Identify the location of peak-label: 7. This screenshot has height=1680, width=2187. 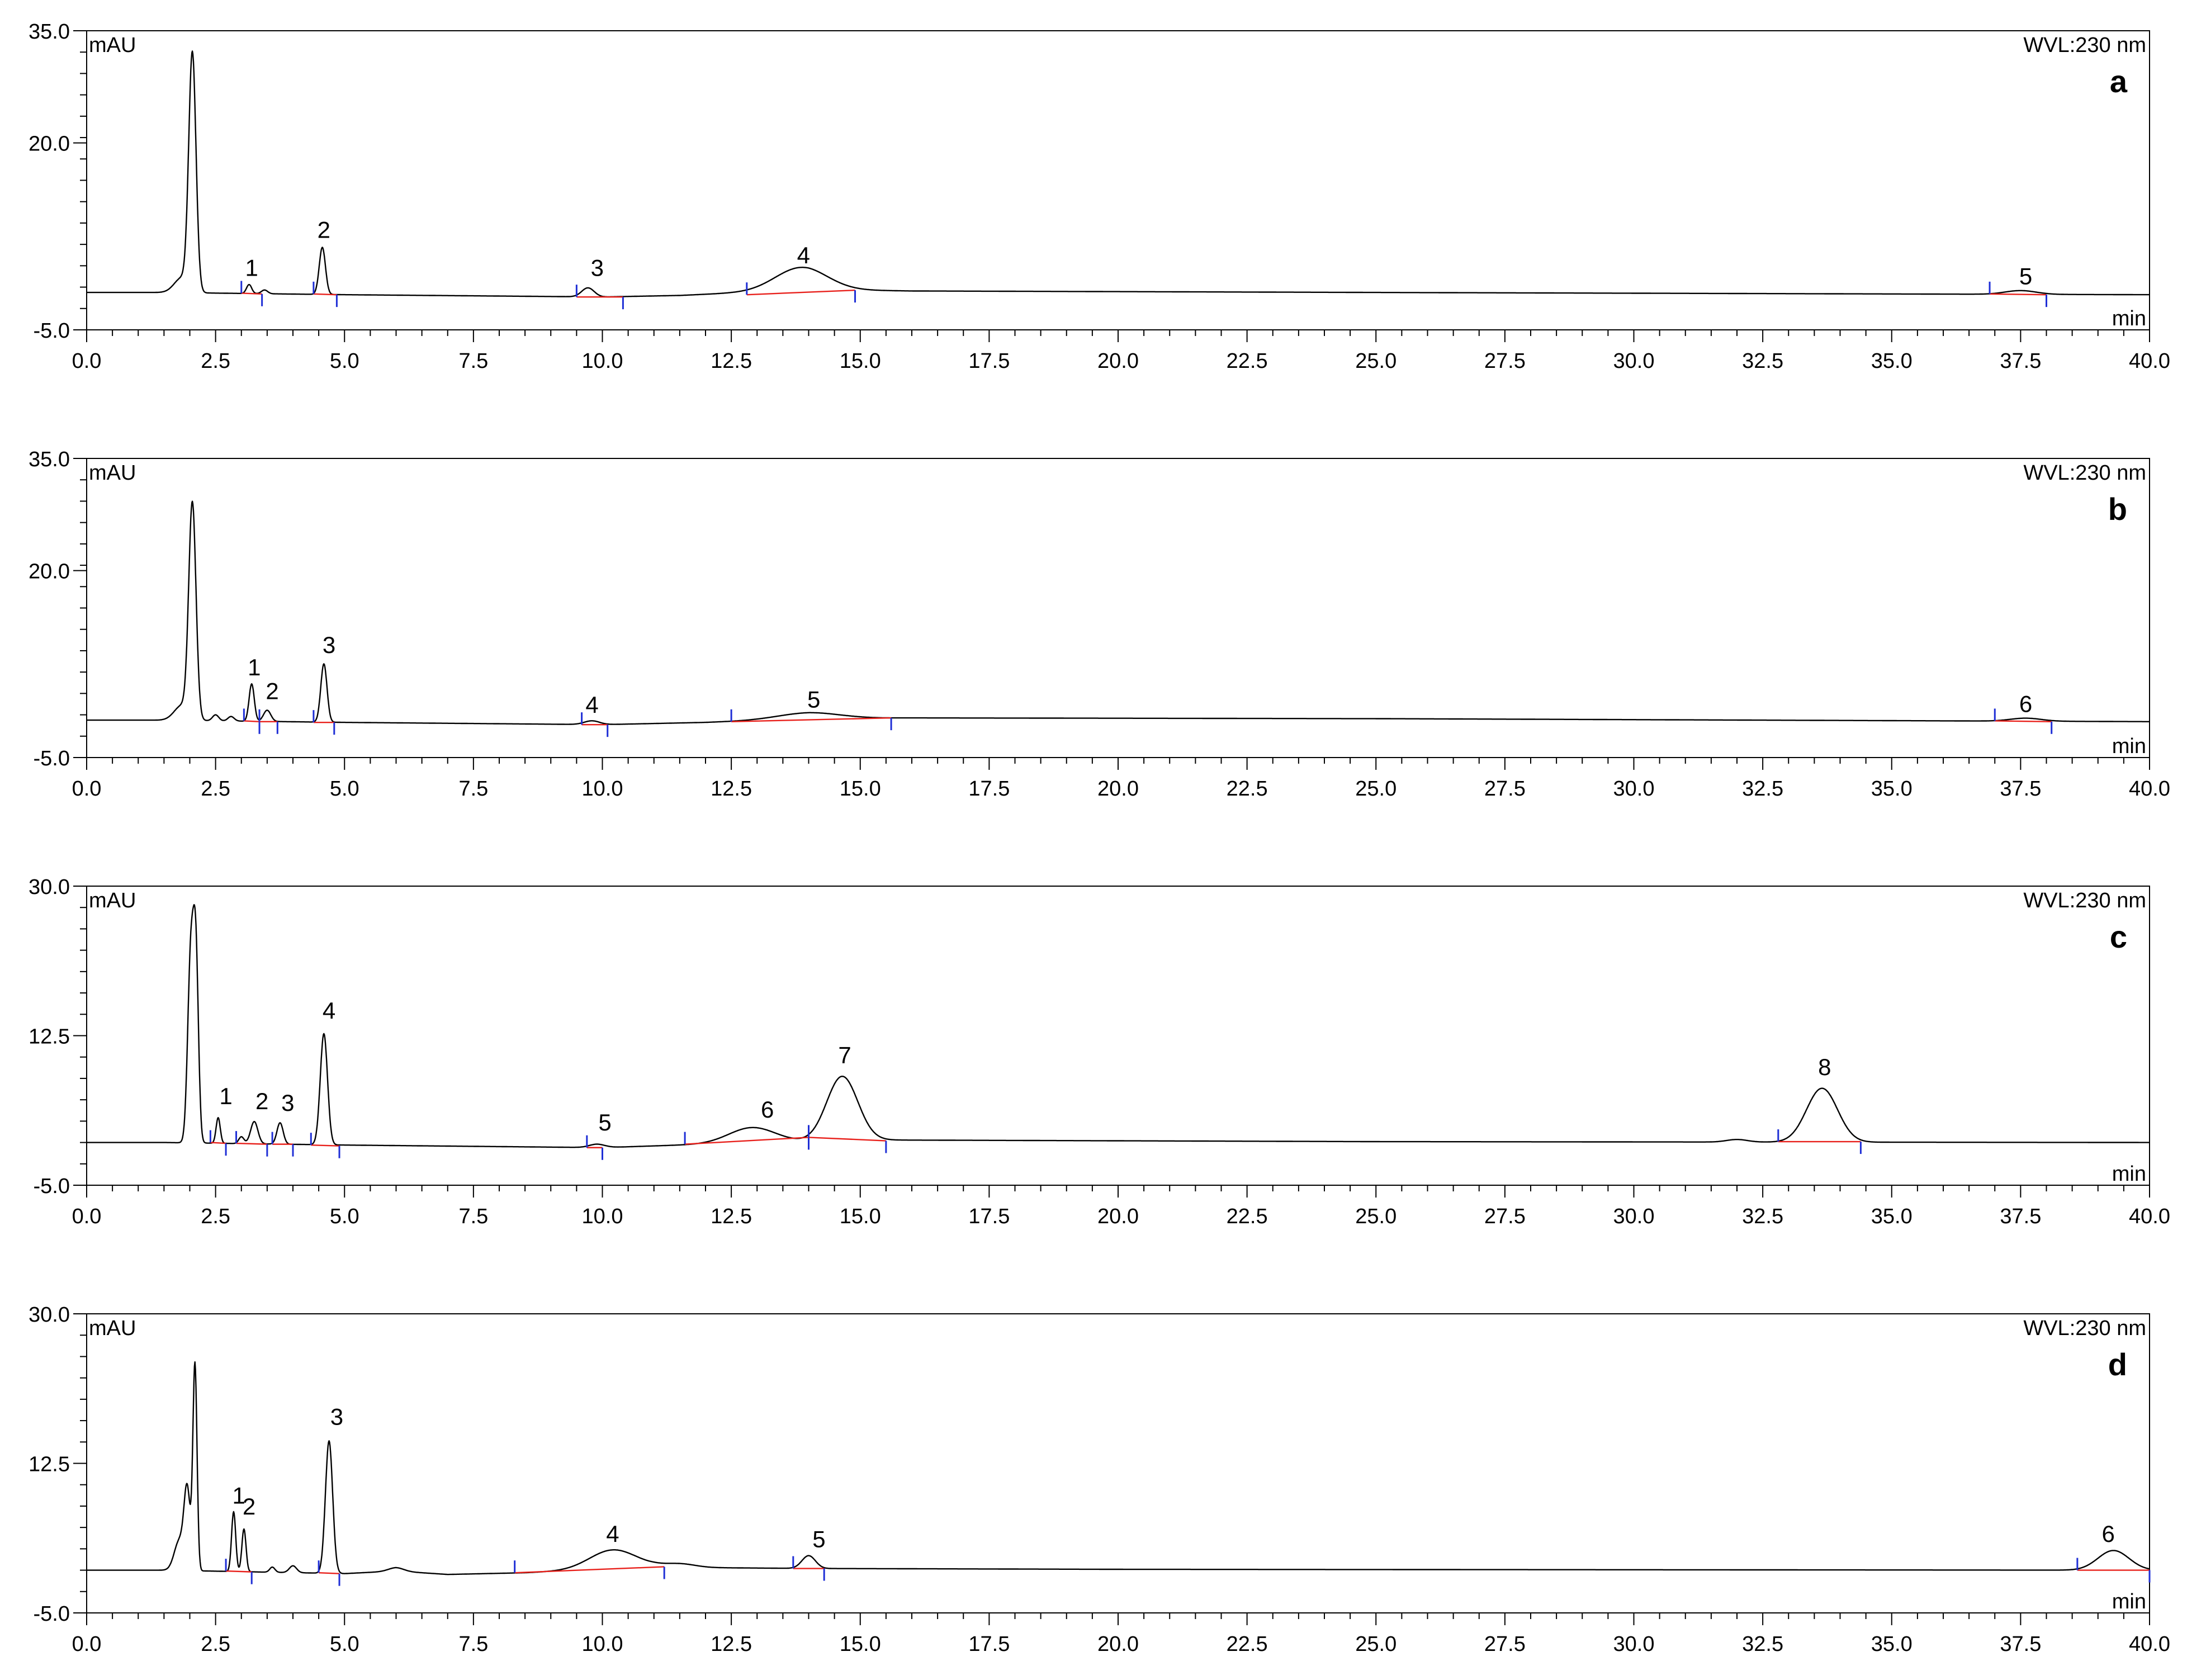
(845, 1055).